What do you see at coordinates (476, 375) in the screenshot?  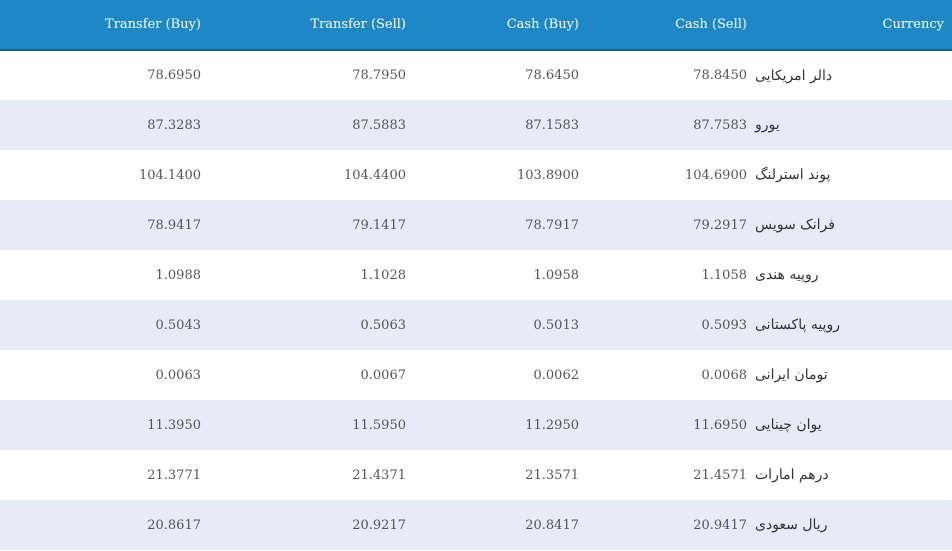 I see `table-row: 0.0063 0.0067 0.0062 0.0068 تومان ایرانی` at bounding box center [476, 375].